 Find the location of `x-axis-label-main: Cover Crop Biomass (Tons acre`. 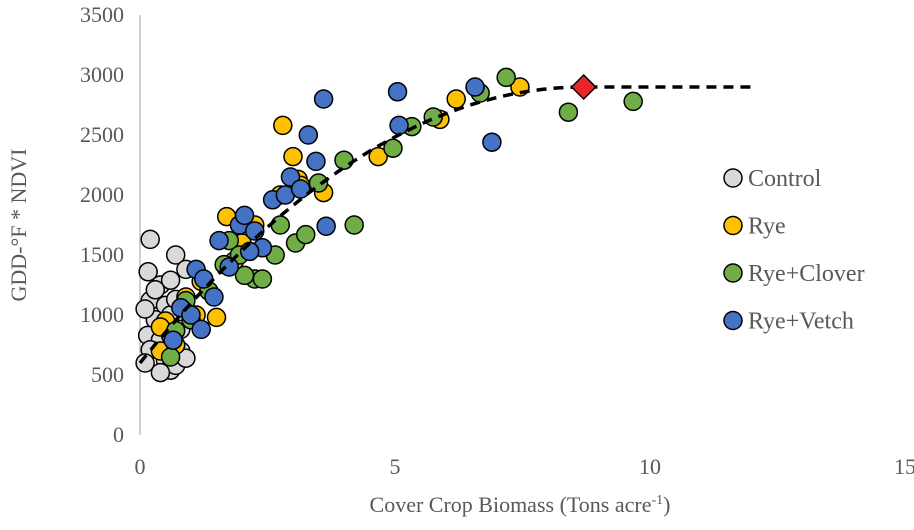

x-axis-label-main: Cover Crop Biomass (Tons acre is located at coordinates (511, 504).